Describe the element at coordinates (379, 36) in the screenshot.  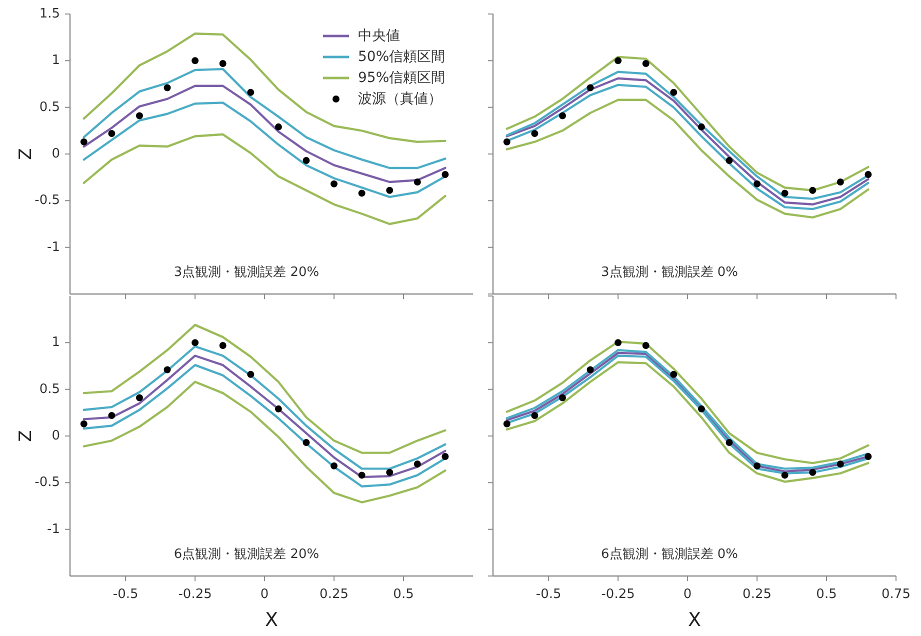
I see `legend-label: 中央値` at that location.